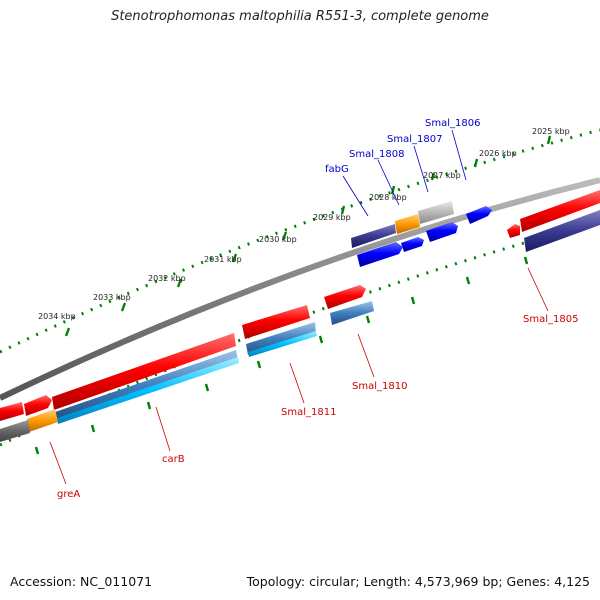  Describe the element at coordinates (550, 319) in the screenshot. I see `label-smal-1805: Smal_1805` at that location.